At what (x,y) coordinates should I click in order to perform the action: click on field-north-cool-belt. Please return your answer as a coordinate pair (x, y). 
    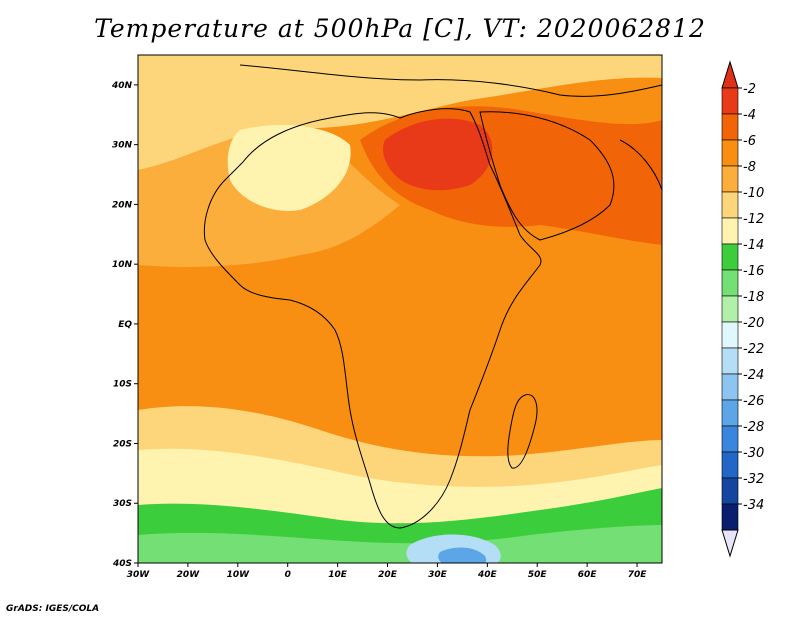
    Looking at the image, I should click on (400, 112).